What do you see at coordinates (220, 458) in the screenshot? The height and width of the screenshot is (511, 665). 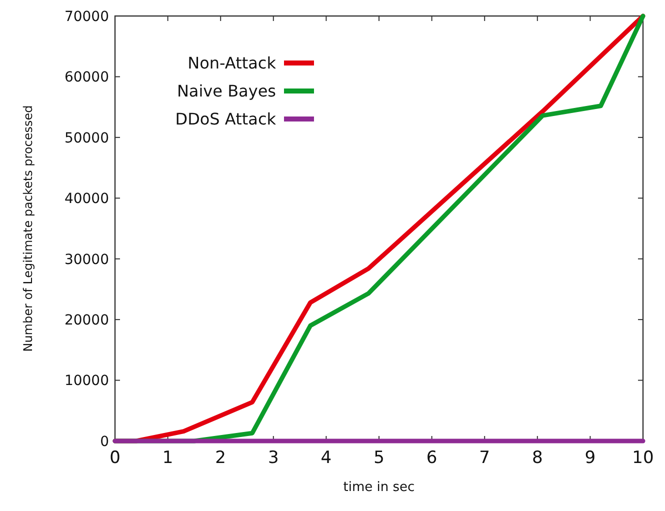 I see `x-tick-label: 2` at bounding box center [220, 458].